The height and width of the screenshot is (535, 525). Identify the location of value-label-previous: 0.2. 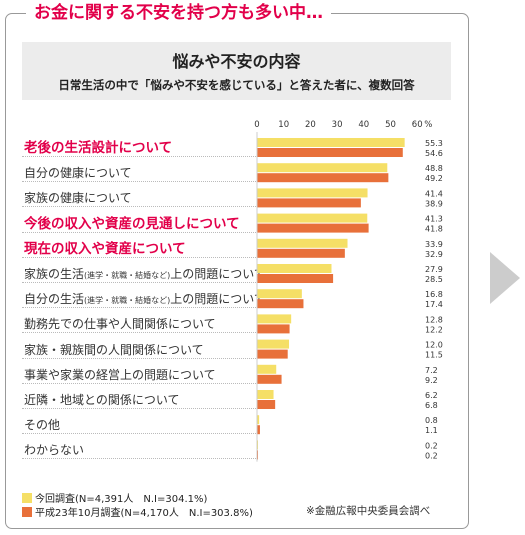
(431, 455).